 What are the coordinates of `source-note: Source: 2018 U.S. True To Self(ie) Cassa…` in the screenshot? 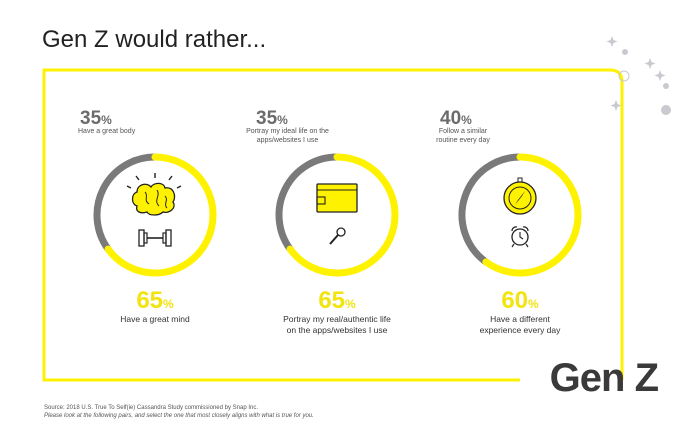 It's located at (179, 412).